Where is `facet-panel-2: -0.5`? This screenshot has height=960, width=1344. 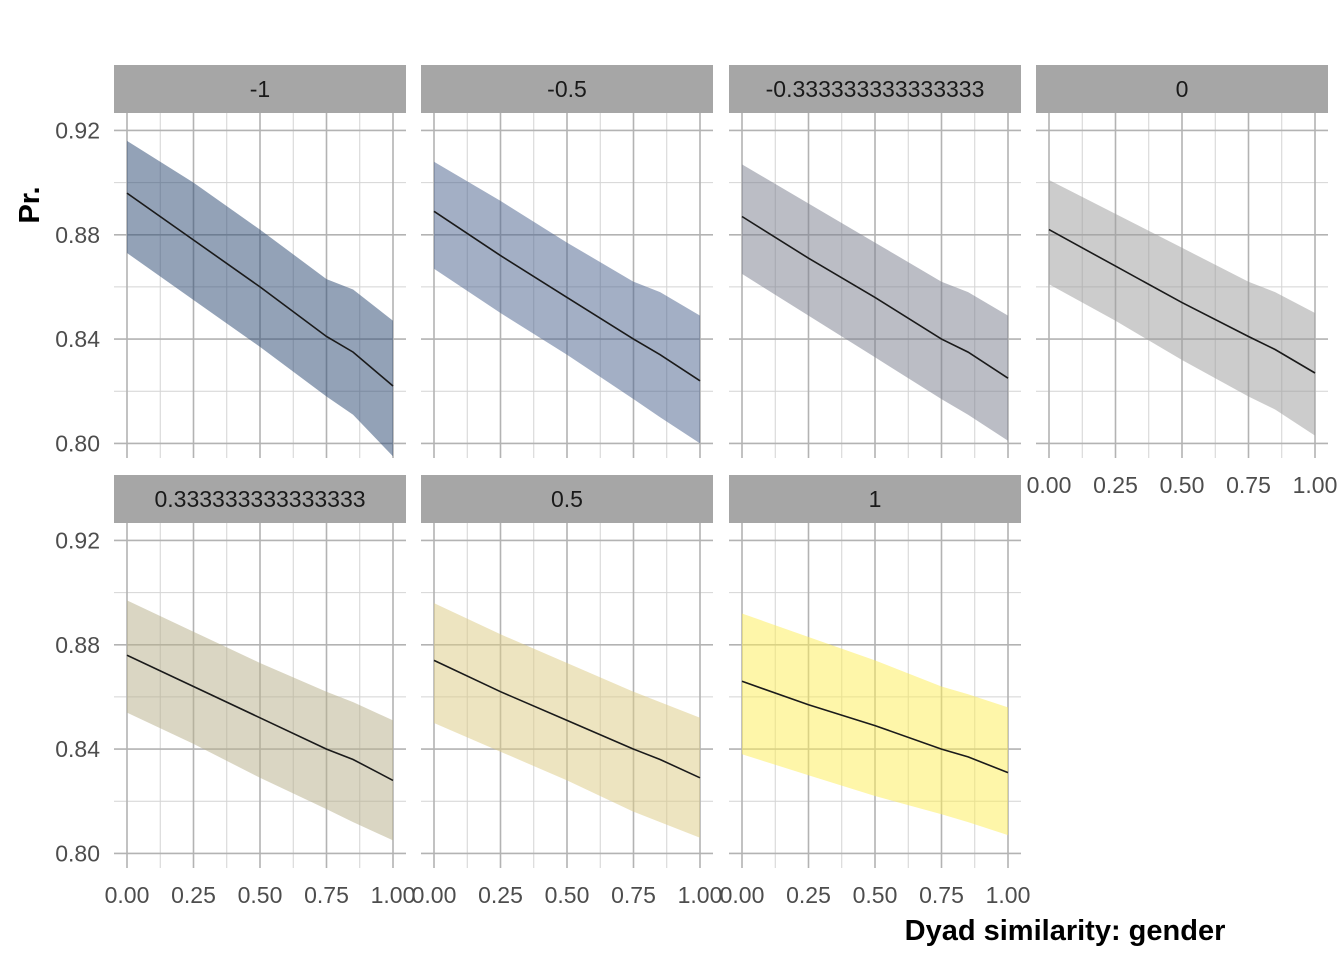 facet-panel-2: -0.5 is located at coordinates (567, 261).